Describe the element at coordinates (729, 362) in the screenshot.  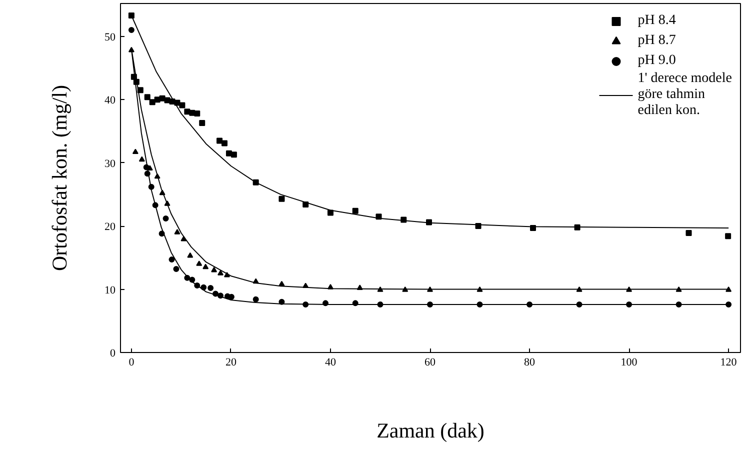
I see `x-tick-label: 120` at that location.